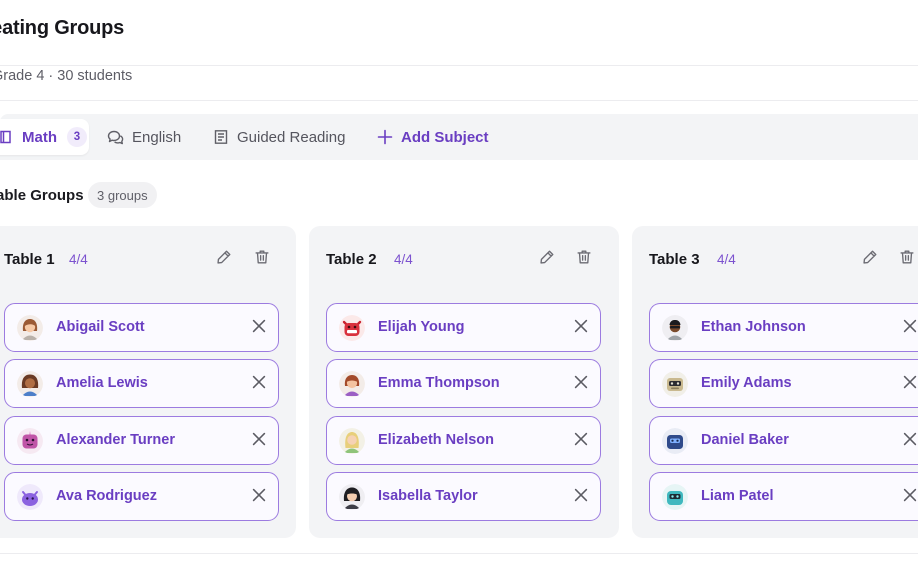 This screenshot has height=574, width=918. Describe the element at coordinates (746, 383) in the screenshot. I see `student-name: Emily Adams` at that location.